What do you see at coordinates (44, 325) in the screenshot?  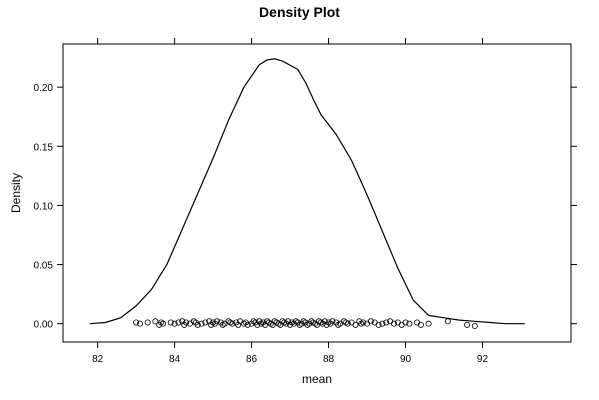 I see `y-tick-label: 0.00` at bounding box center [44, 325].